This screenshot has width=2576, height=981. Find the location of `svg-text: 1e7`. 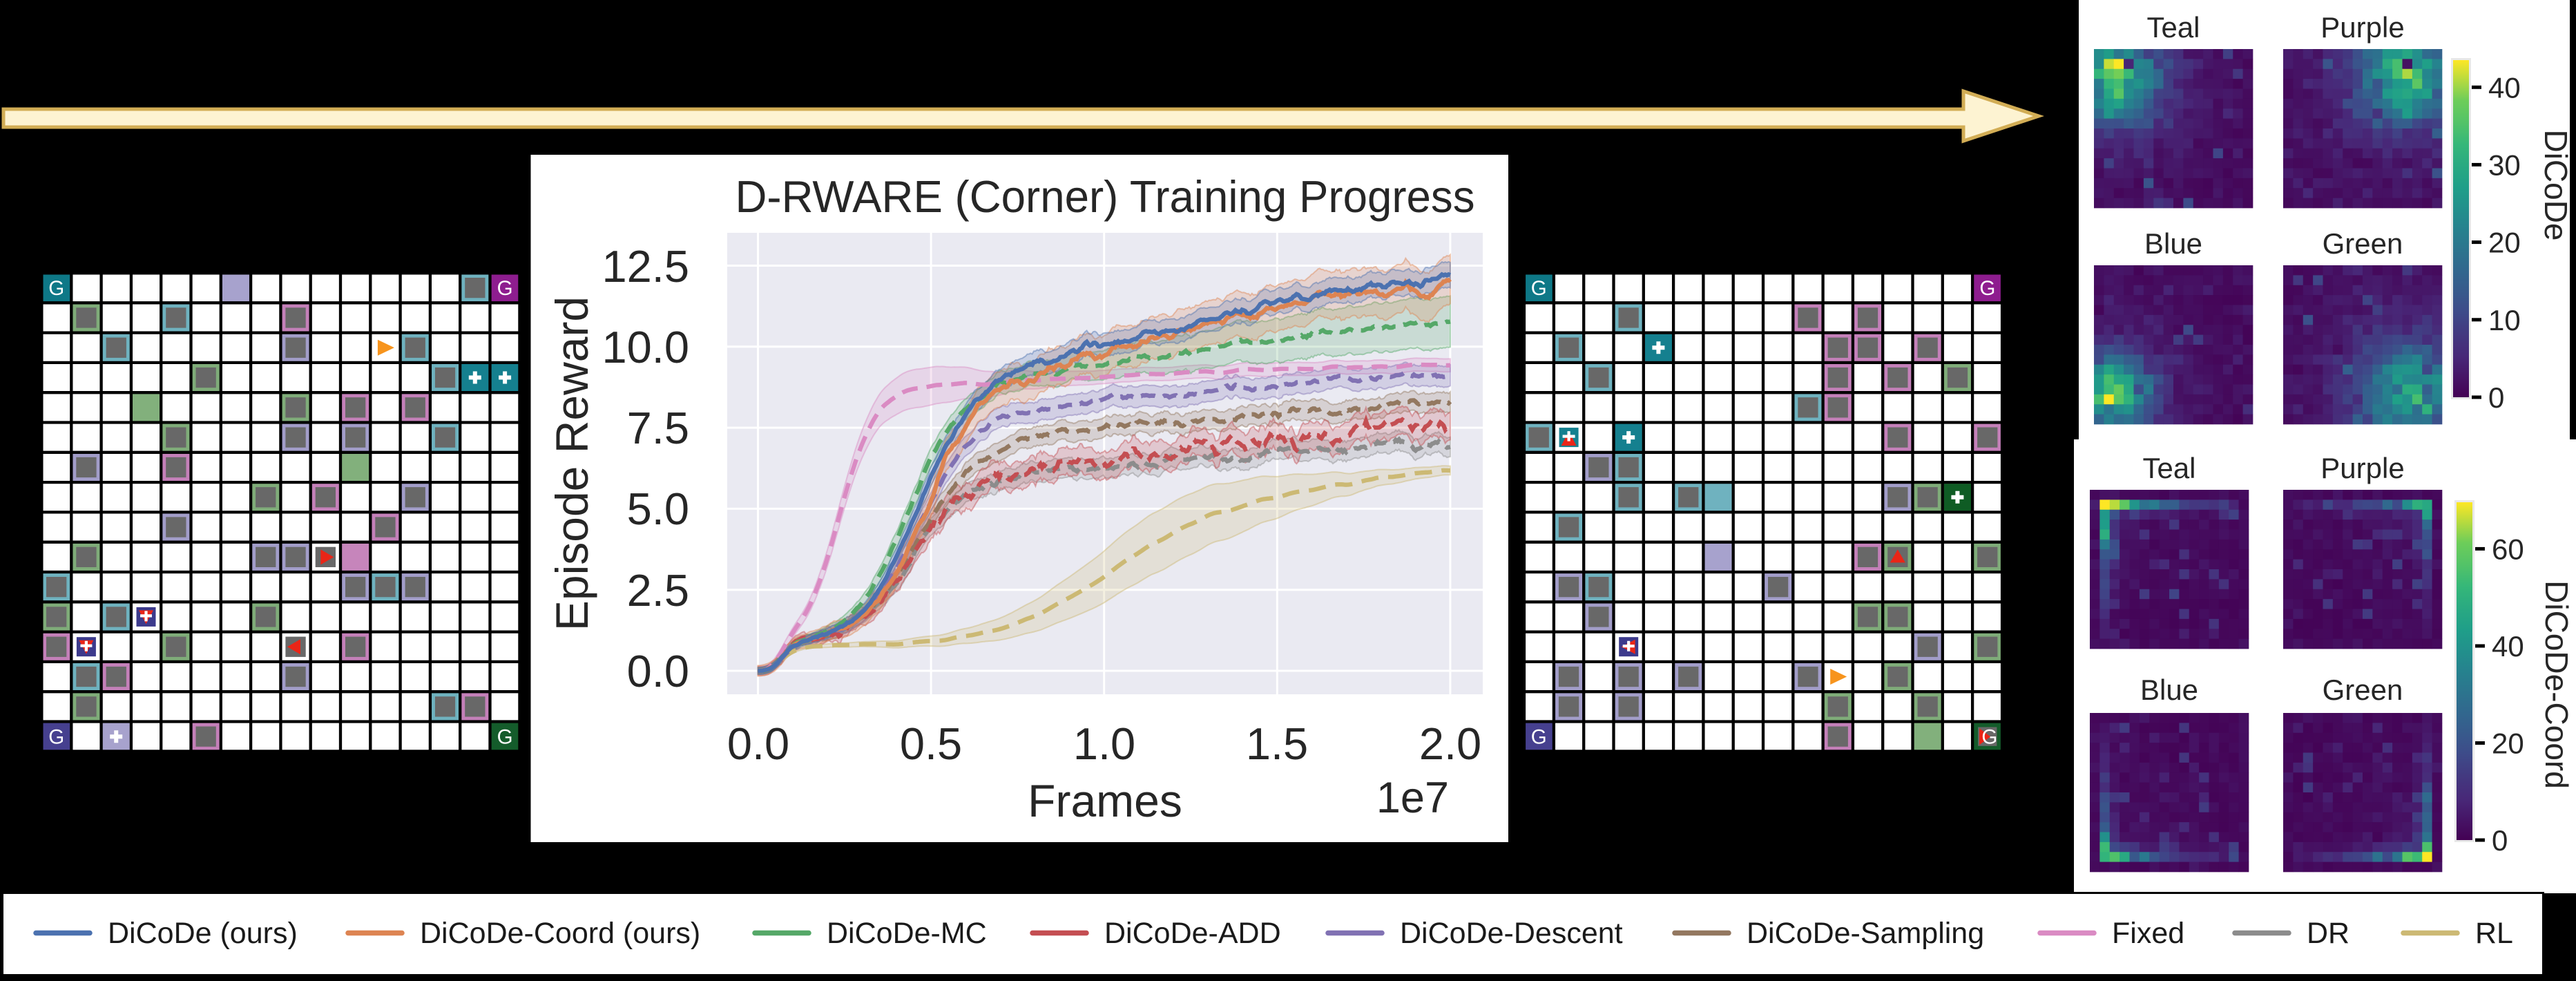

svg-text: 1e7 is located at coordinates (1412, 798).